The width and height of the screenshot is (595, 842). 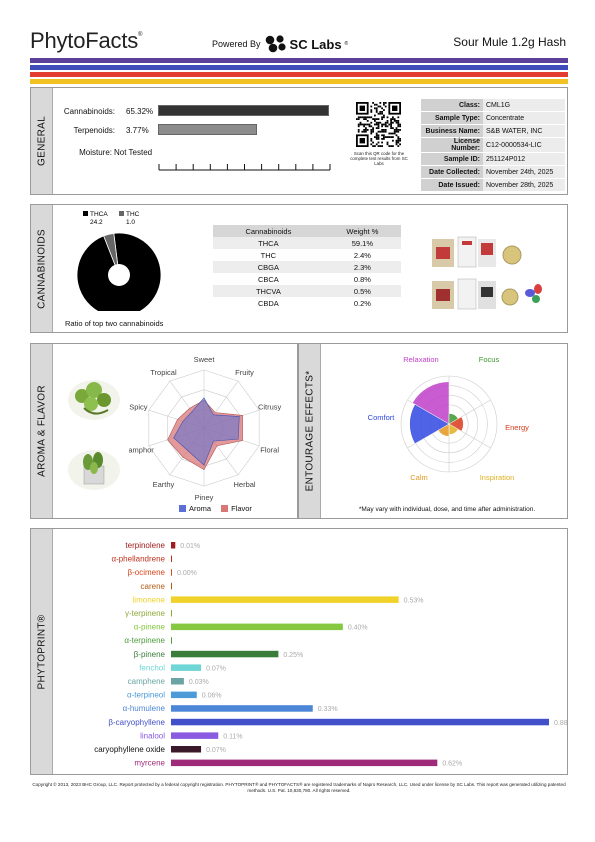 I want to click on radar-axis-label: Citrusy, so click(x=270, y=407).